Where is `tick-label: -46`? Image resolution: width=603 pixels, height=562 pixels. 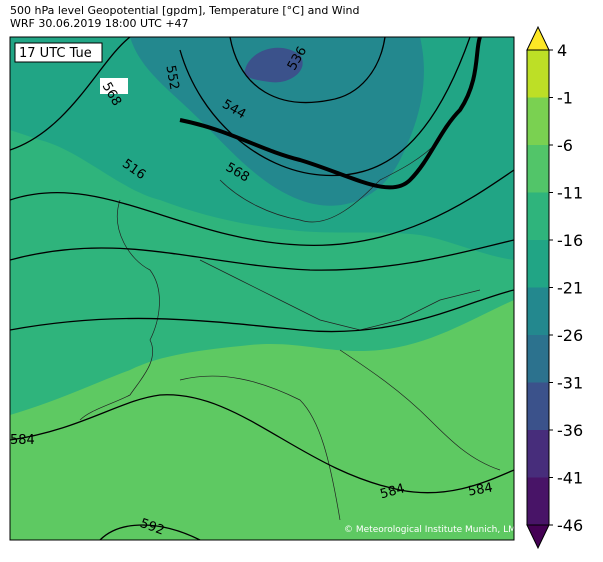 tick-label: -46 is located at coordinates (570, 525).